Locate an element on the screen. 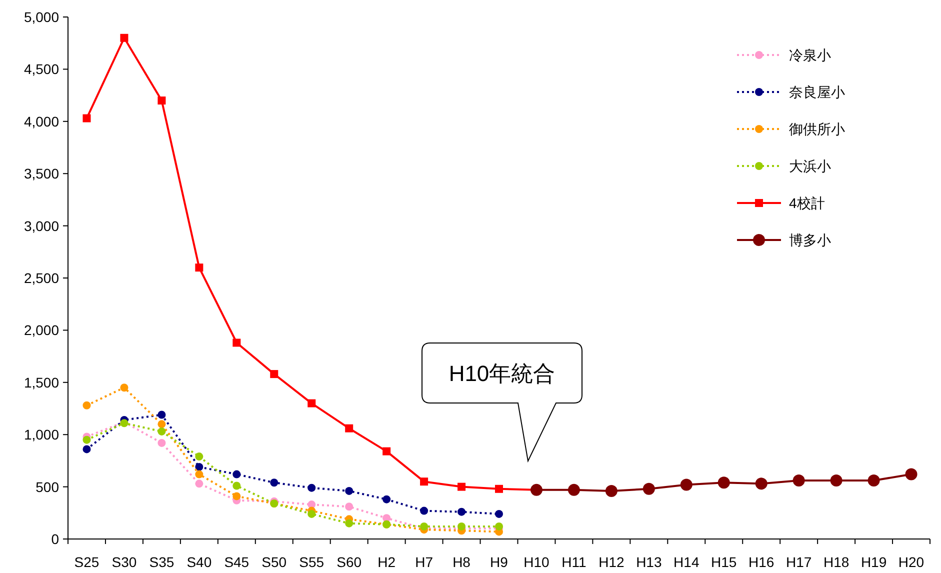 This screenshot has height=573, width=941. x-tick-label: H11 is located at coordinates (574, 562).